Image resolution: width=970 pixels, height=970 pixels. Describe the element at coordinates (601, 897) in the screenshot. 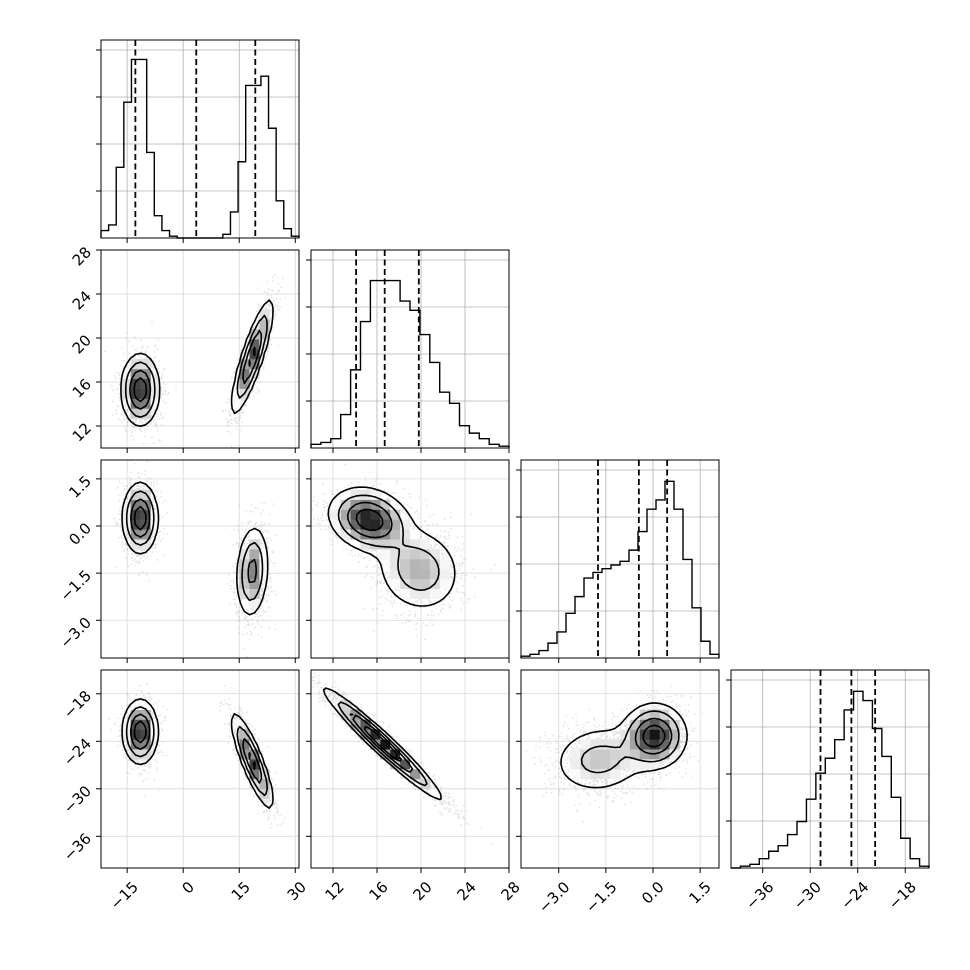

I see `x-tick-label: −1.5` at that location.